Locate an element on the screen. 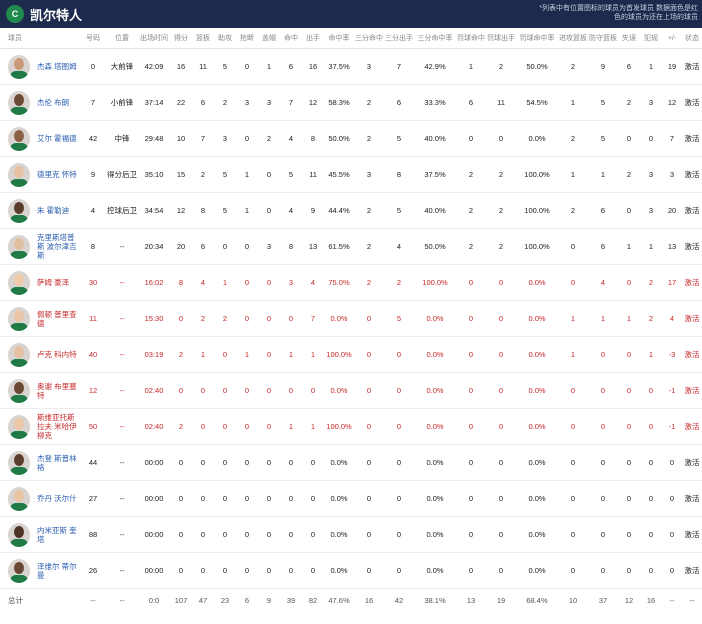  stat-tpa: 6 is located at coordinates (399, 102).